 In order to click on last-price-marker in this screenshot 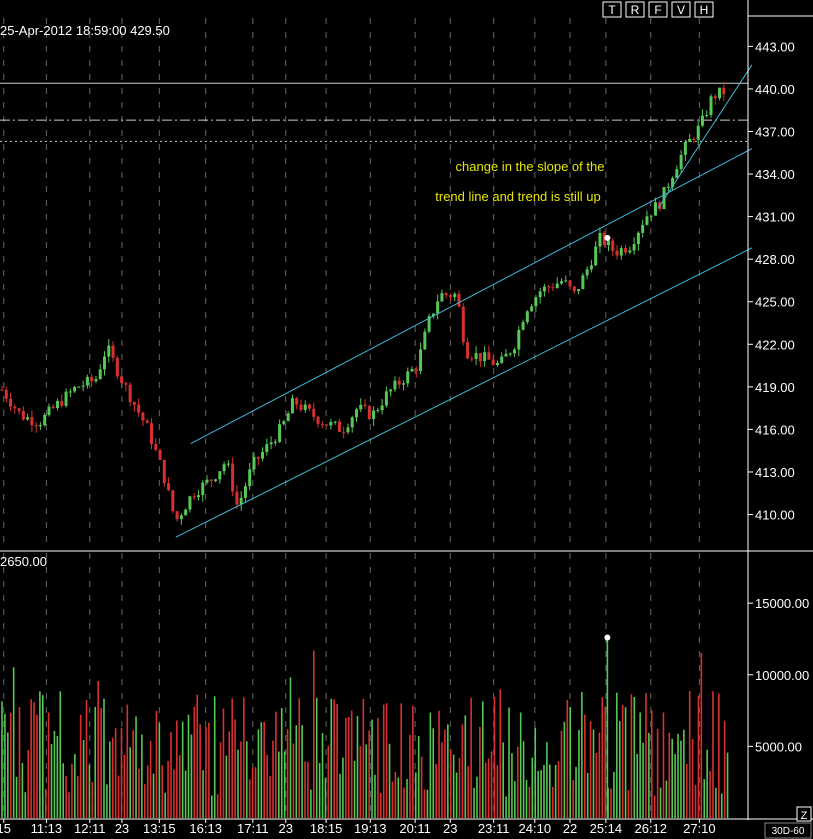, I will do `click(607, 237)`.